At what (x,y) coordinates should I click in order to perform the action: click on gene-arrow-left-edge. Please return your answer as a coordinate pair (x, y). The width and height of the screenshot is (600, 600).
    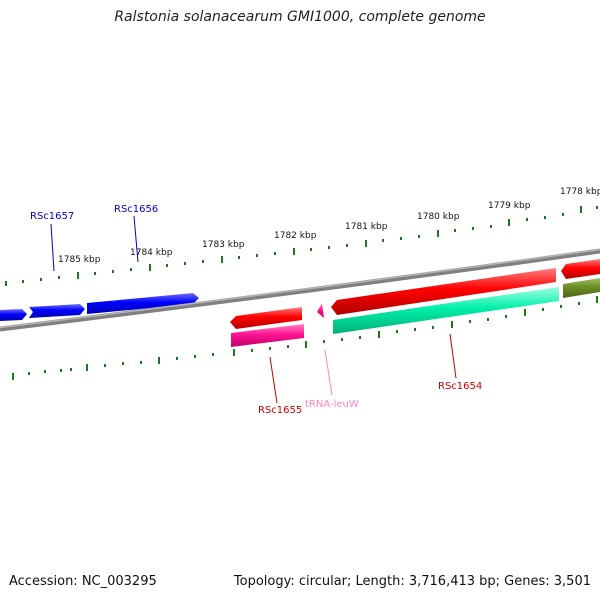
    Looking at the image, I should click on (13, 315).